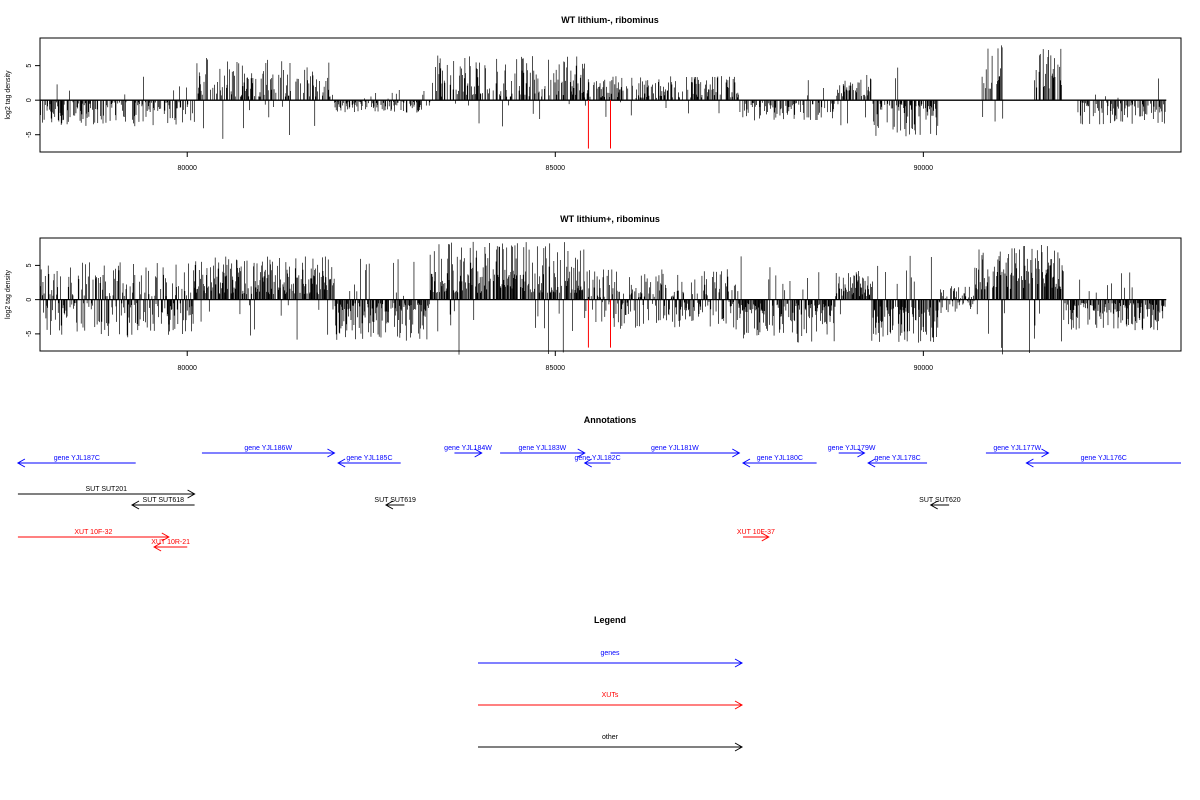 This screenshot has height=800, width=1200. I want to click on feature-label: SUT SUT201, so click(107, 489).